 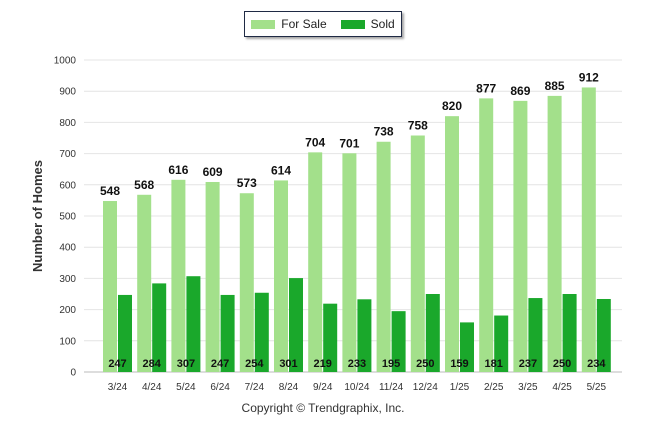 What do you see at coordinates (73, 373) in the screenshot?
I see `y-tick-label: 0` at bounding box center [73, 373].